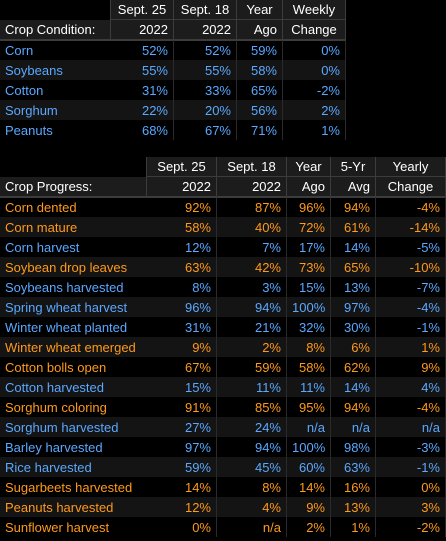 The image size is (446, 541). Describe the element at coordinates (223, 227) in the screenshot. I see `progress-table-row: Corn mature 58% 40% 72% 61% -14%` at that location.